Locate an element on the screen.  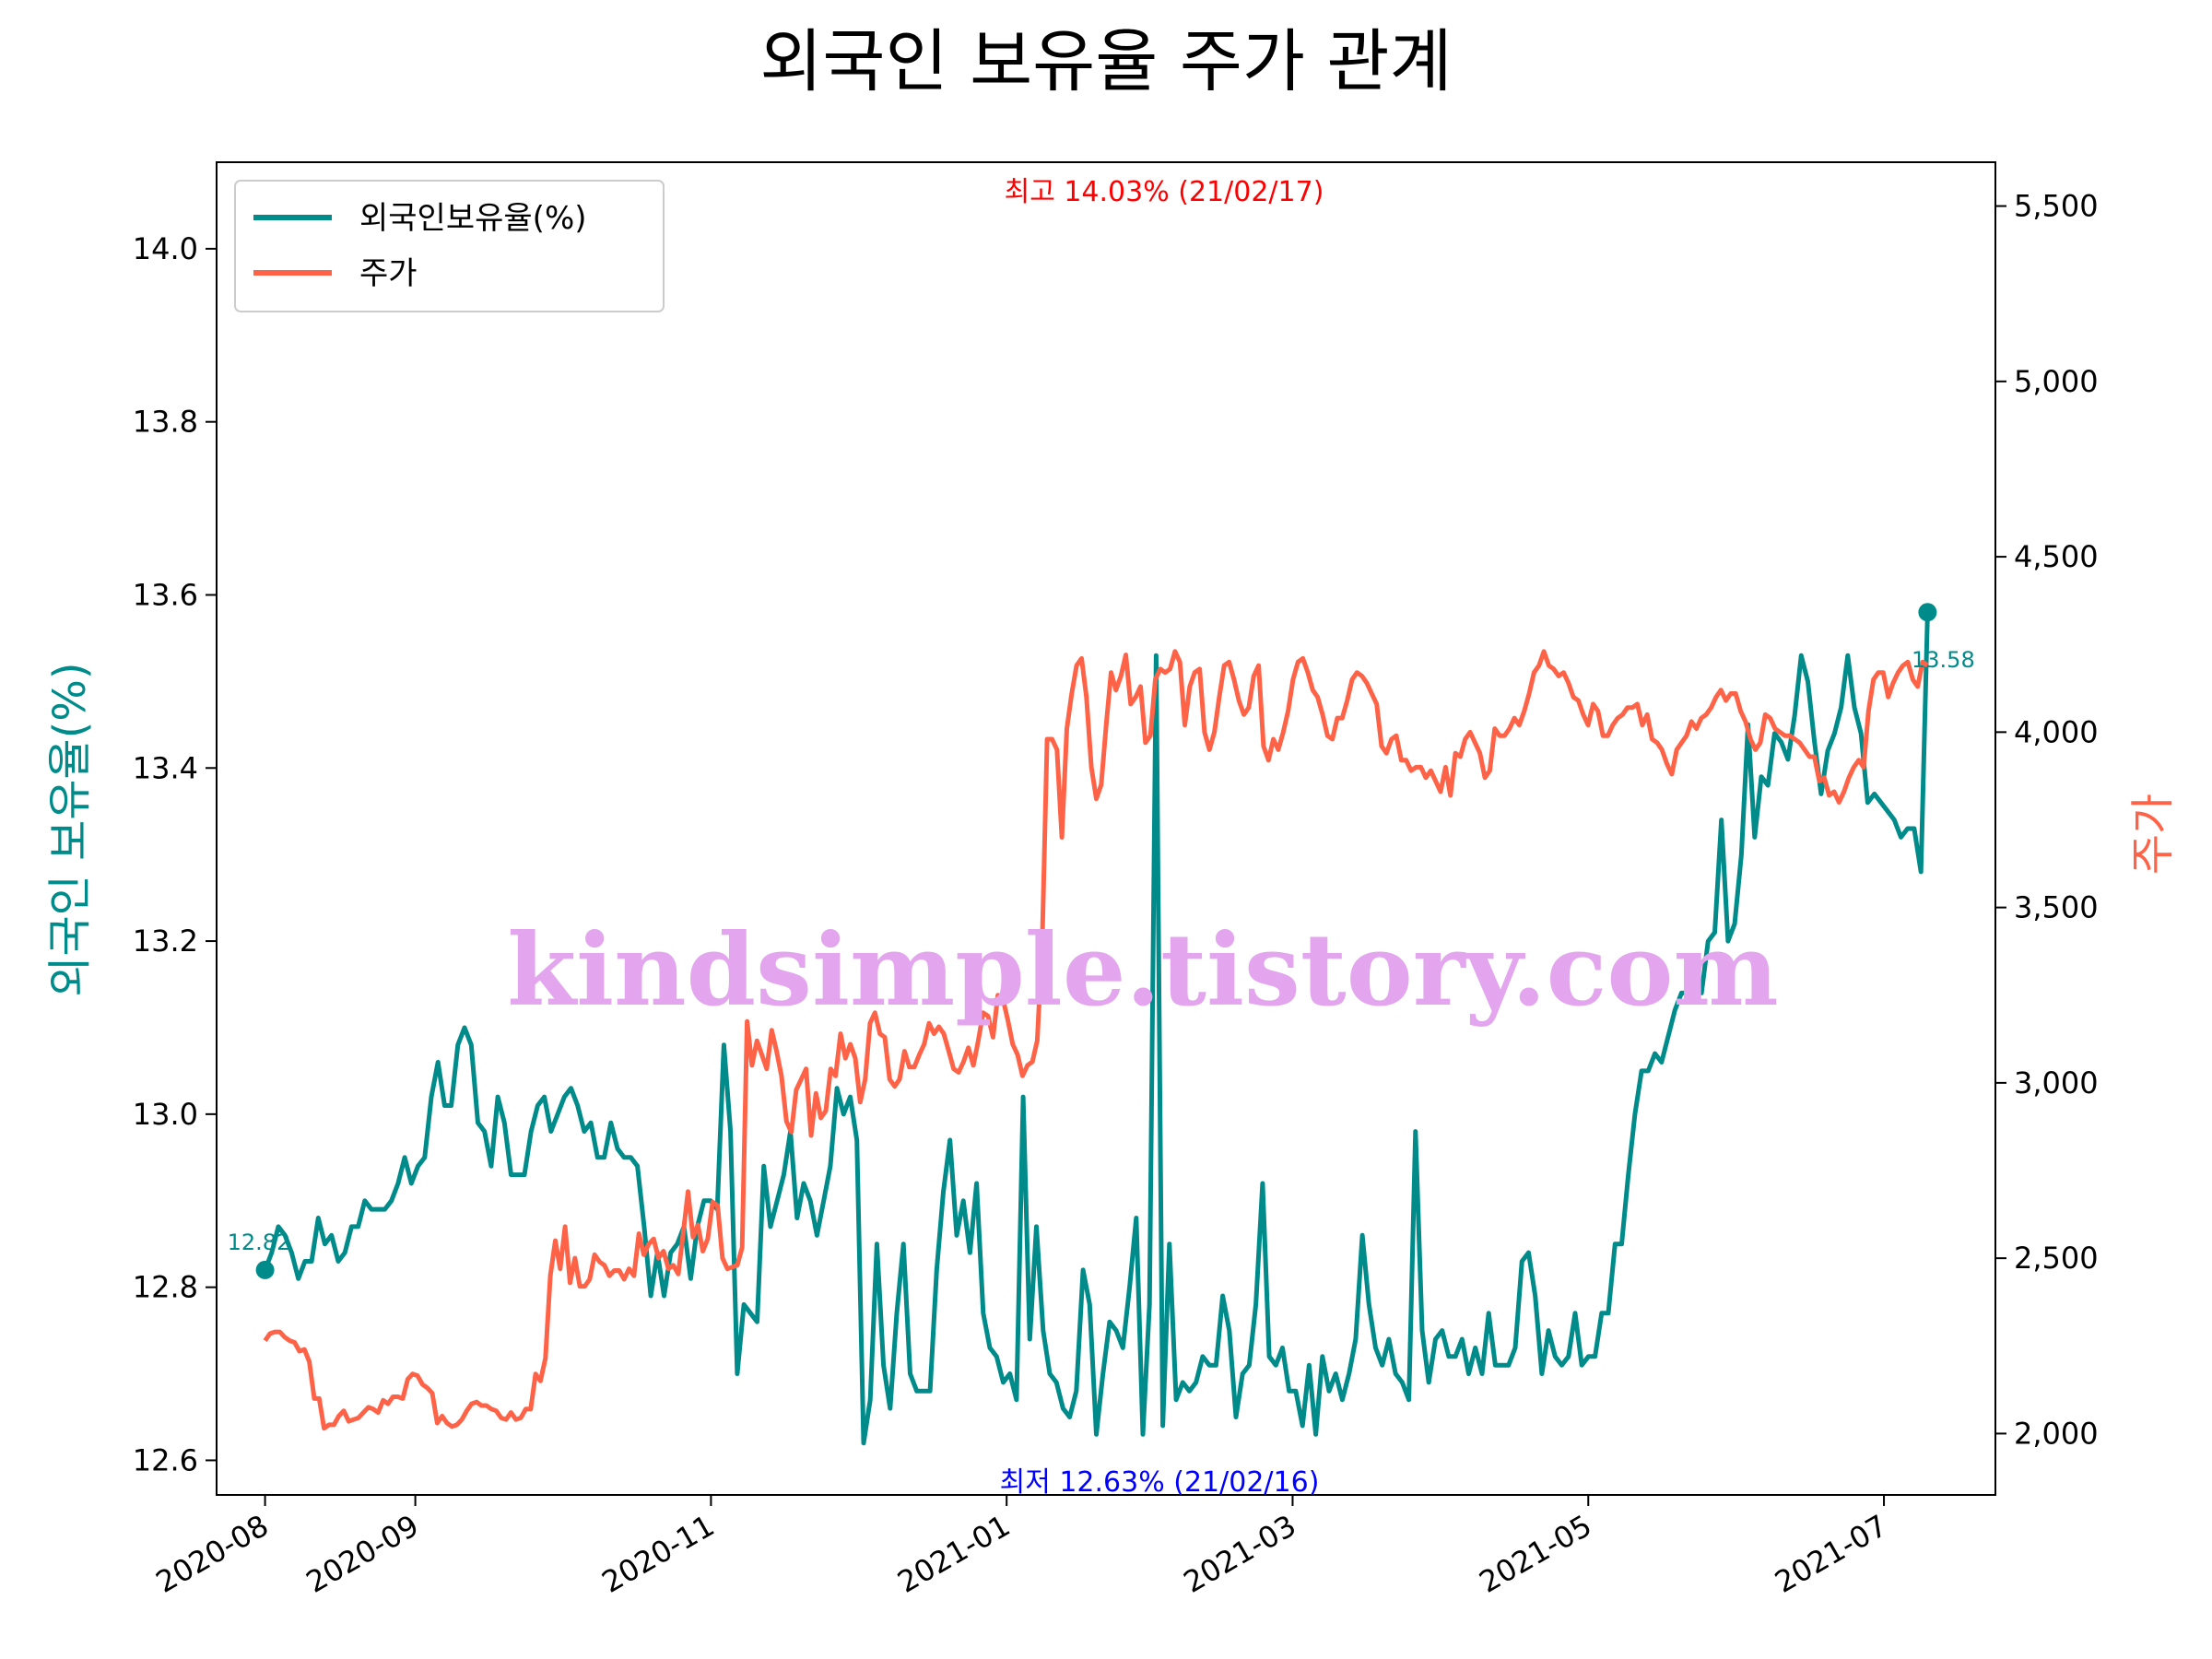
y-right-tick-label: 4,000 is located at coordinates (2056, 731).